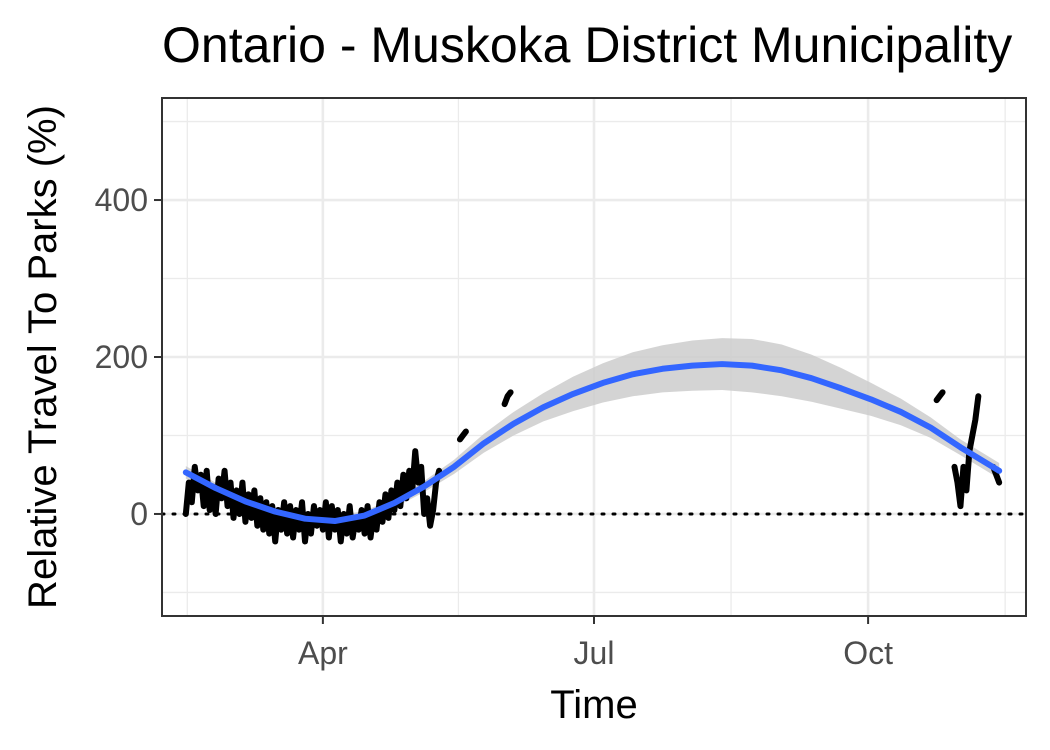 This screenshot has height=750, width=1050. What do you see at coordinates (868, 653) in the screenshot?
I see `x-tick-label: Oct` at bounding box center [868, 653].